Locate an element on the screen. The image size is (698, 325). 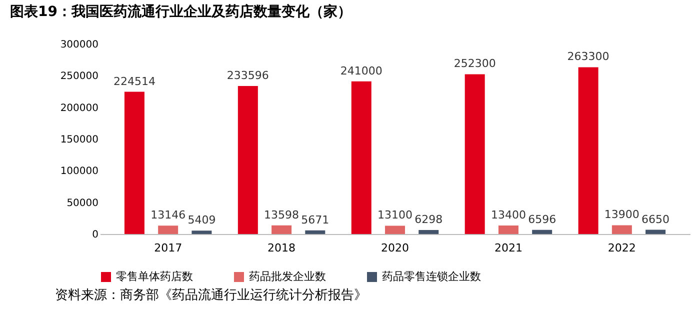
legend-label: 药品批发企业数 is located at coordinates (287, 276).